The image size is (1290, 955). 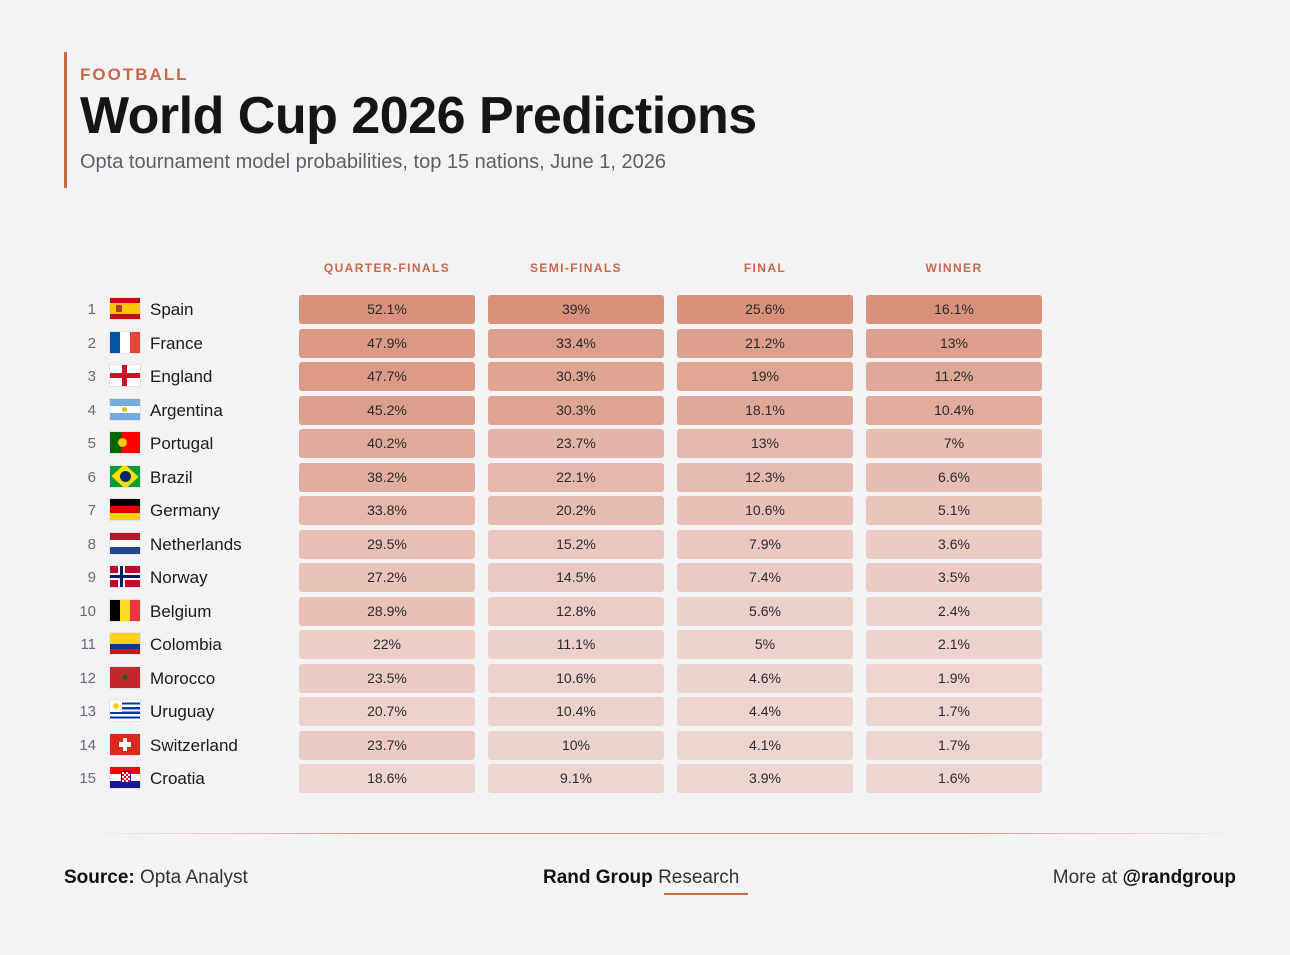 I want to click on germany-flag-icon, so click(x=125, y=509).